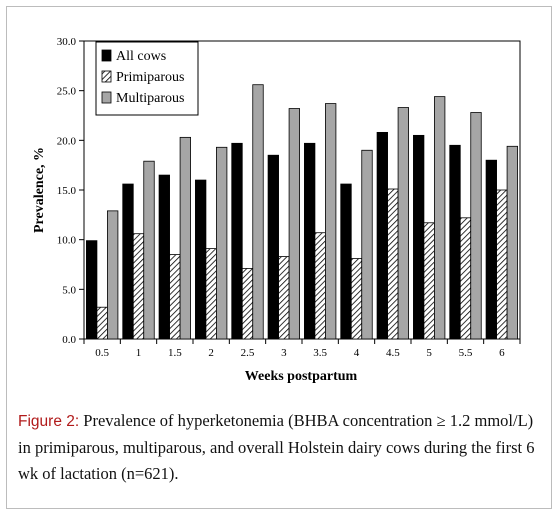  Describe the element at coordinates (67, 92) in the screenshot. I see `y-tick-label: 25.0` at that location.